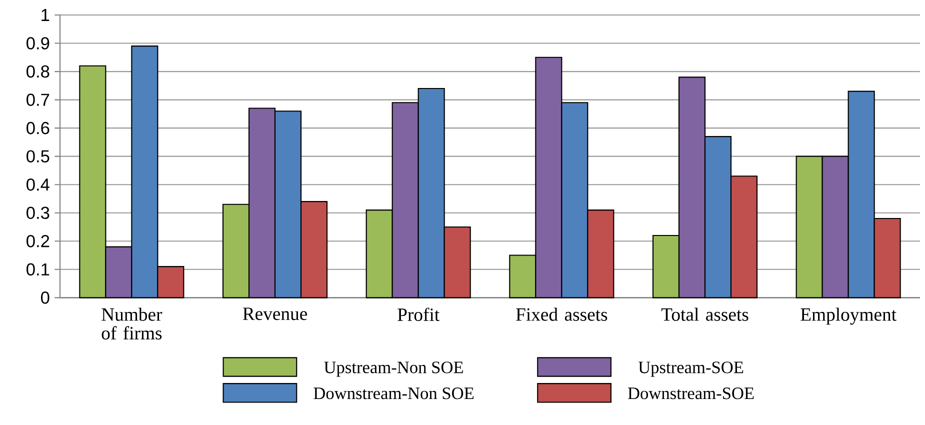 The image size is (925, 425). I want to click on legend-label: Upstream-SOE, so click(691, 369).